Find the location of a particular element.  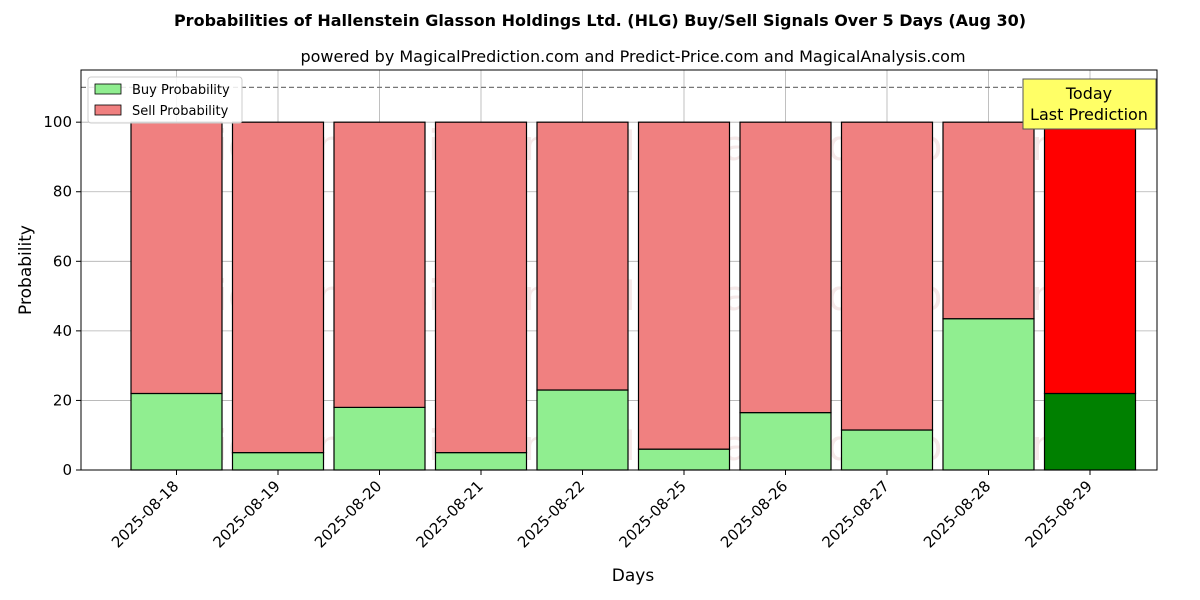

legend-box is located at coordinates (165, 100).